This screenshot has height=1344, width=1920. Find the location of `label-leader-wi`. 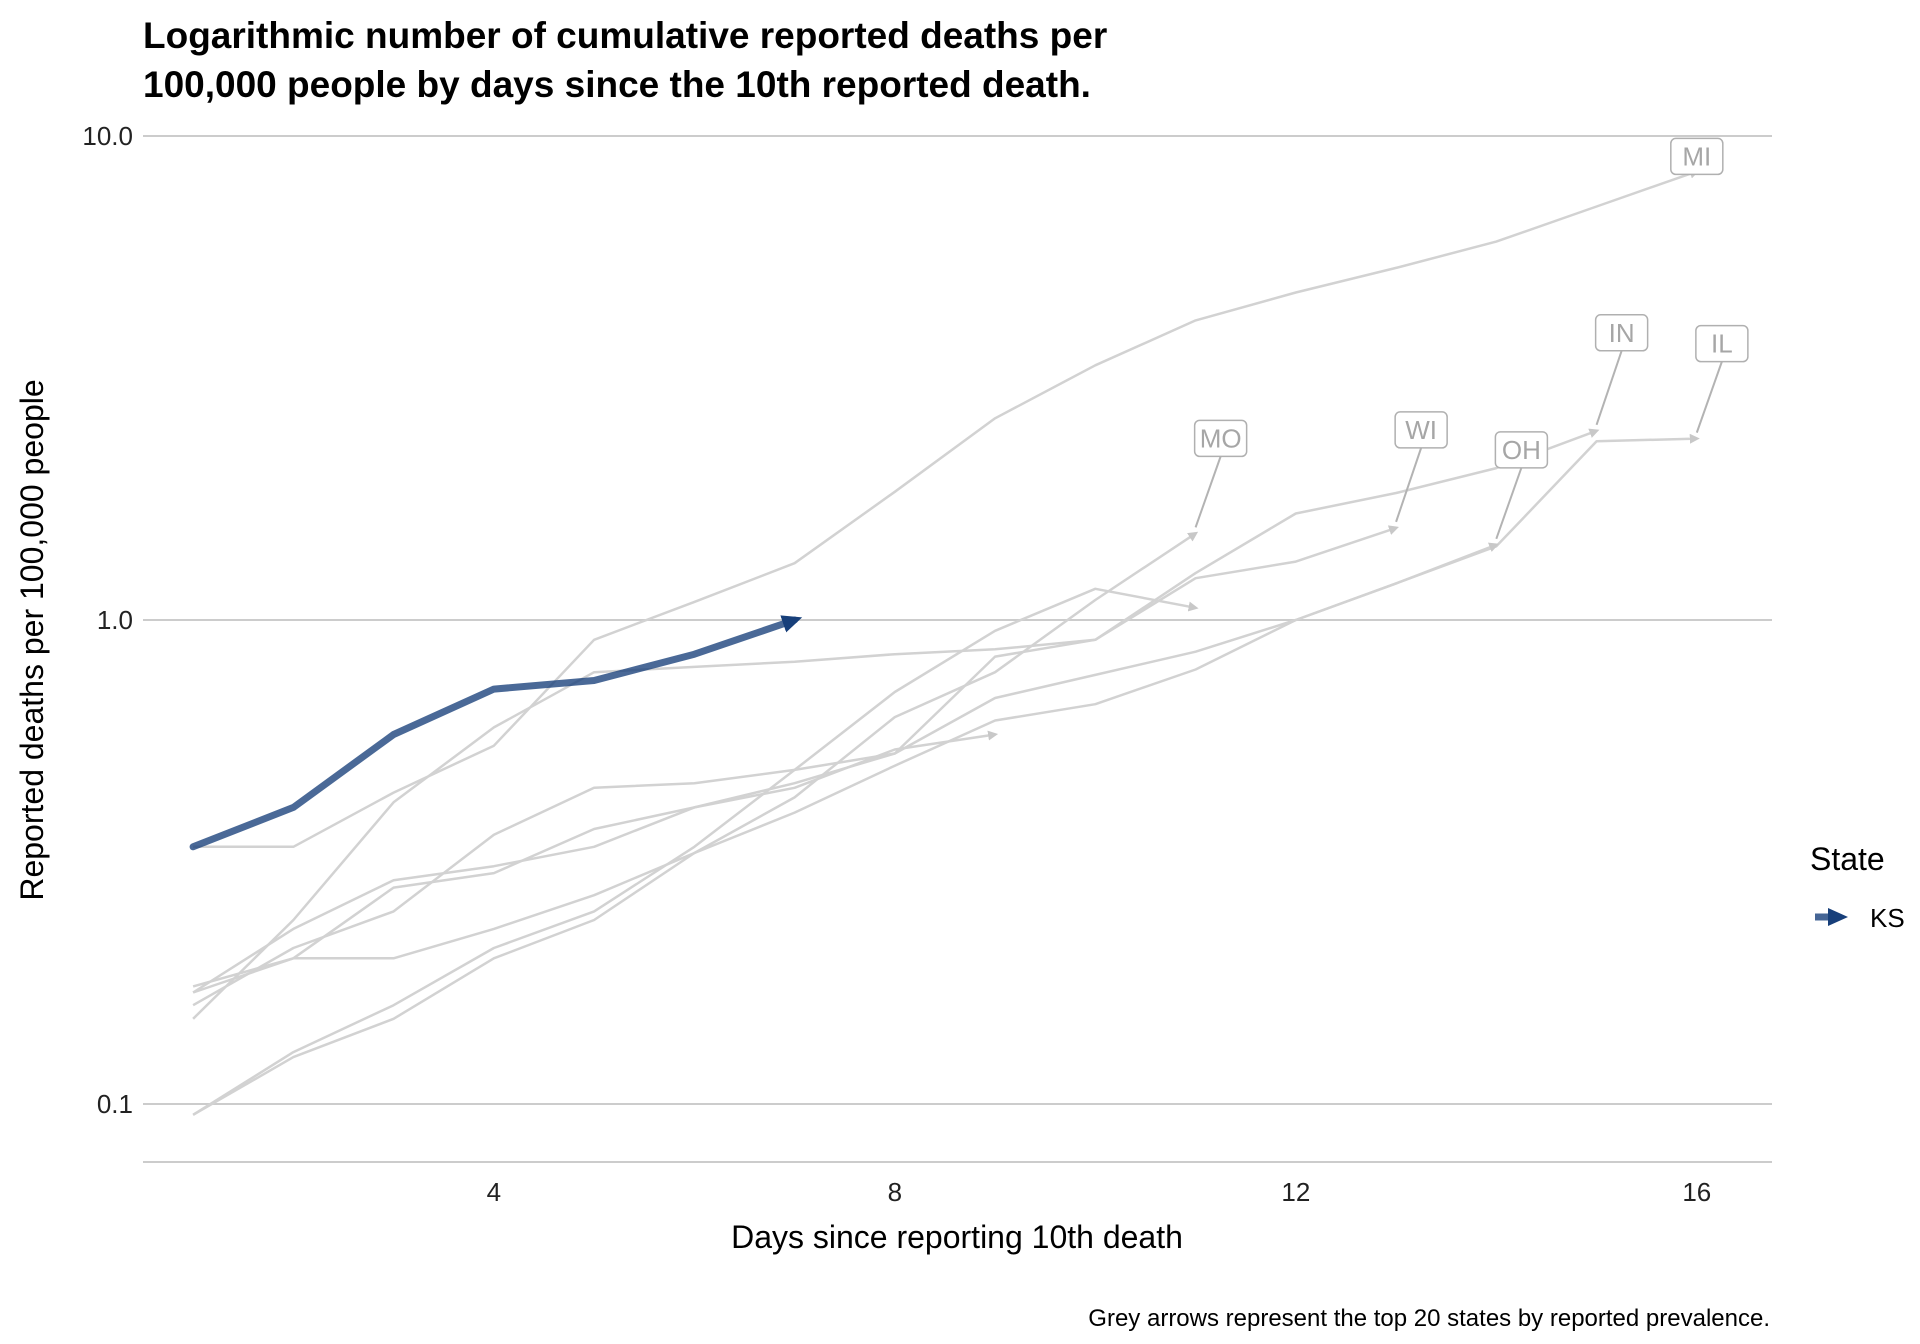

label-leader-wi is located at coordinates (1409, 485).